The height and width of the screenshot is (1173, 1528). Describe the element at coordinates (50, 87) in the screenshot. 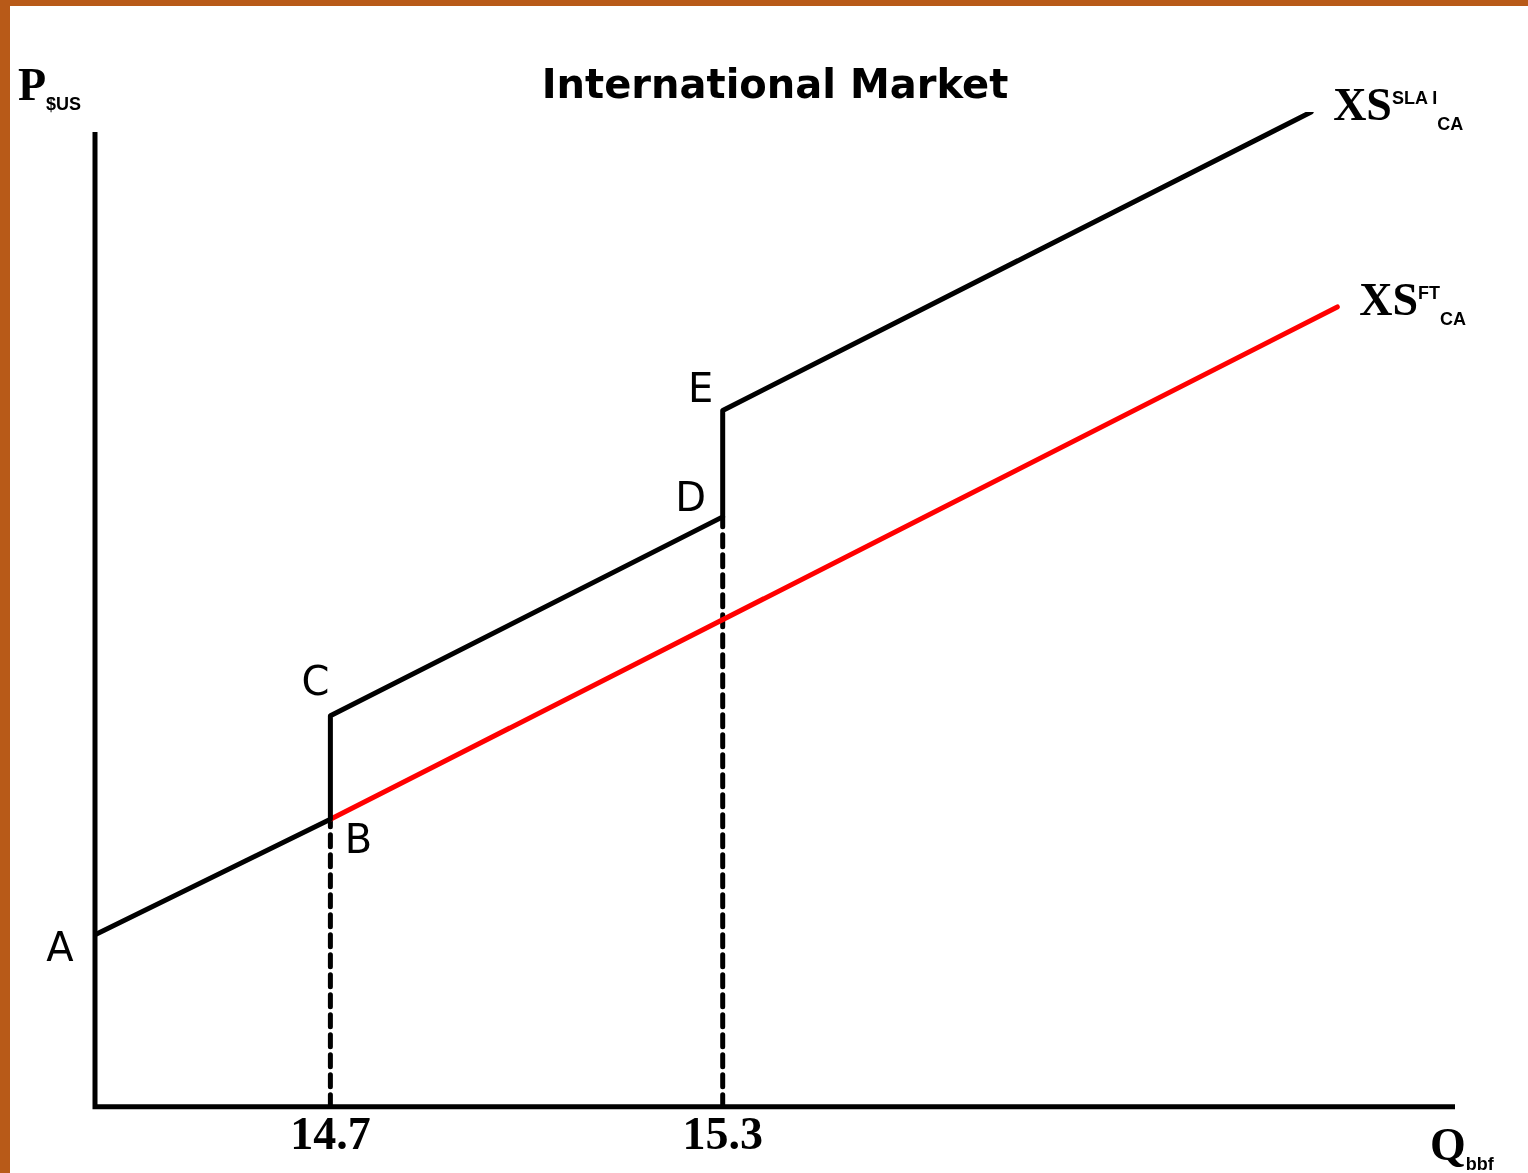

I see `y-axis-title: P$_{$US}$` at that location.